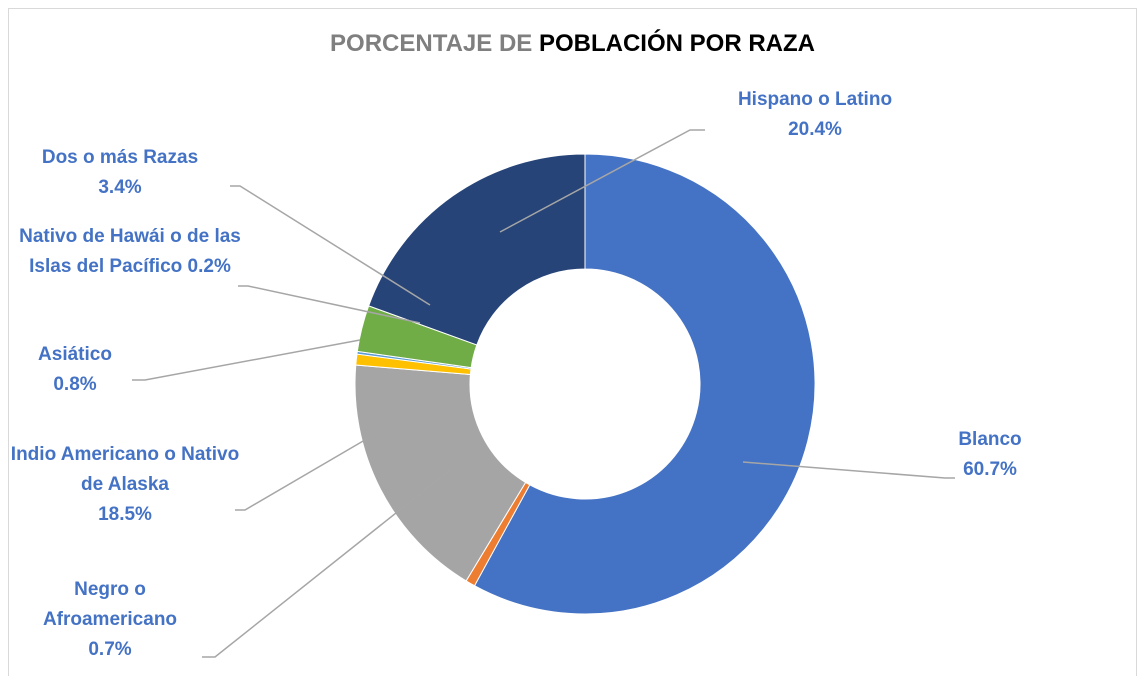 The height and width of the screenshot is (676, 1145). I want to click on category-label: Blanco, so click(990, 439).